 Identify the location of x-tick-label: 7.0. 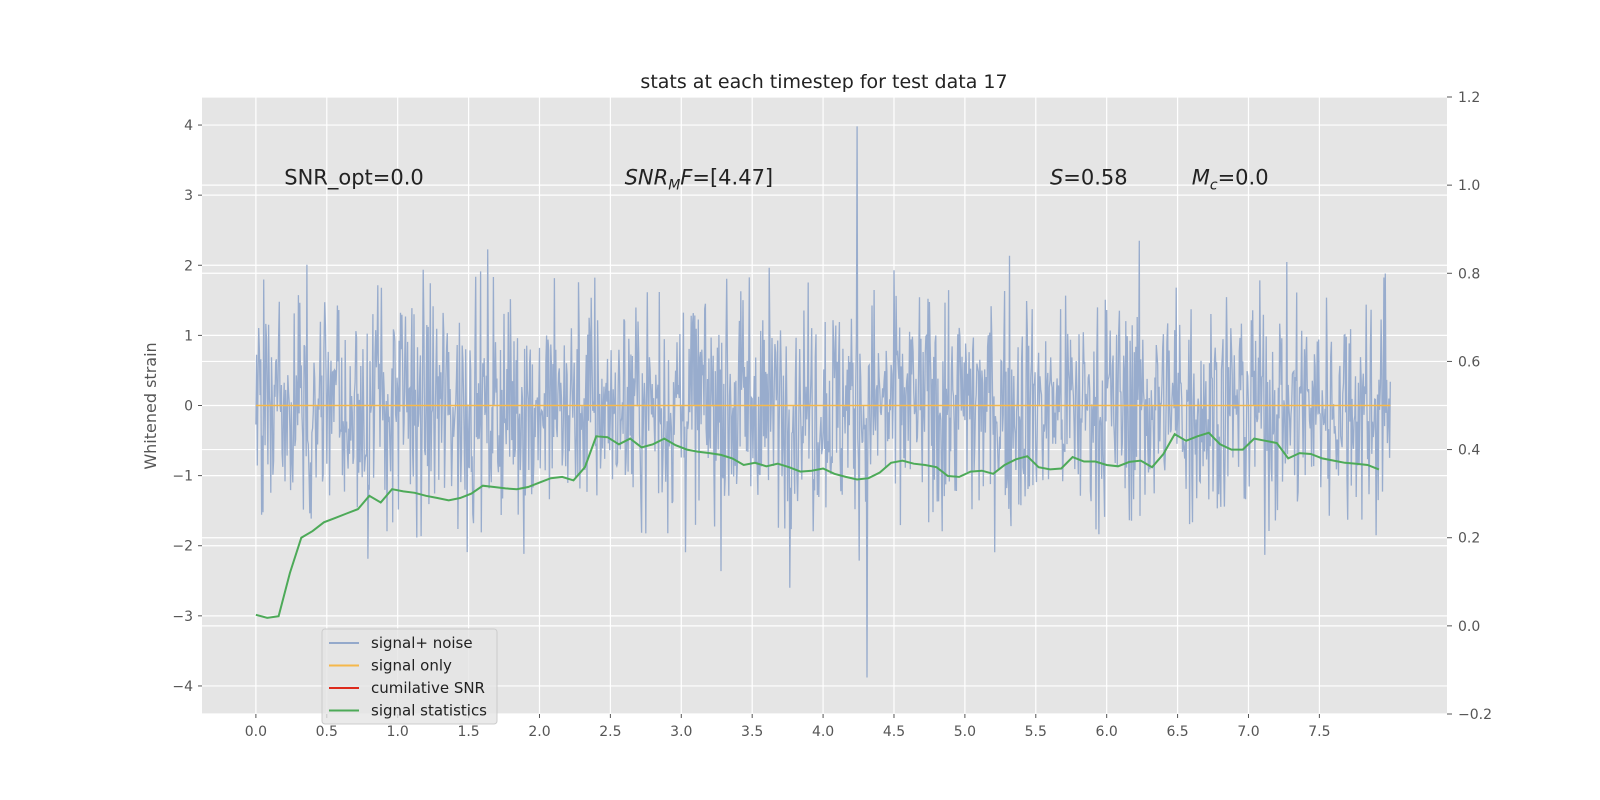
(1248, 732).